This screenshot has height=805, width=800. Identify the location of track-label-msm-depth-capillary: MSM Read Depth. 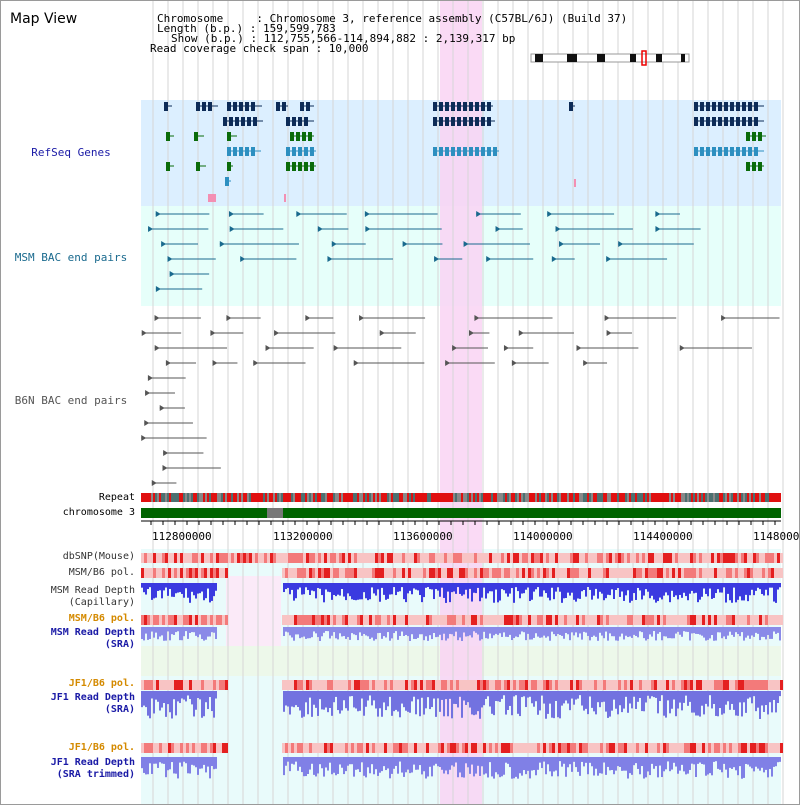
(92, 590).